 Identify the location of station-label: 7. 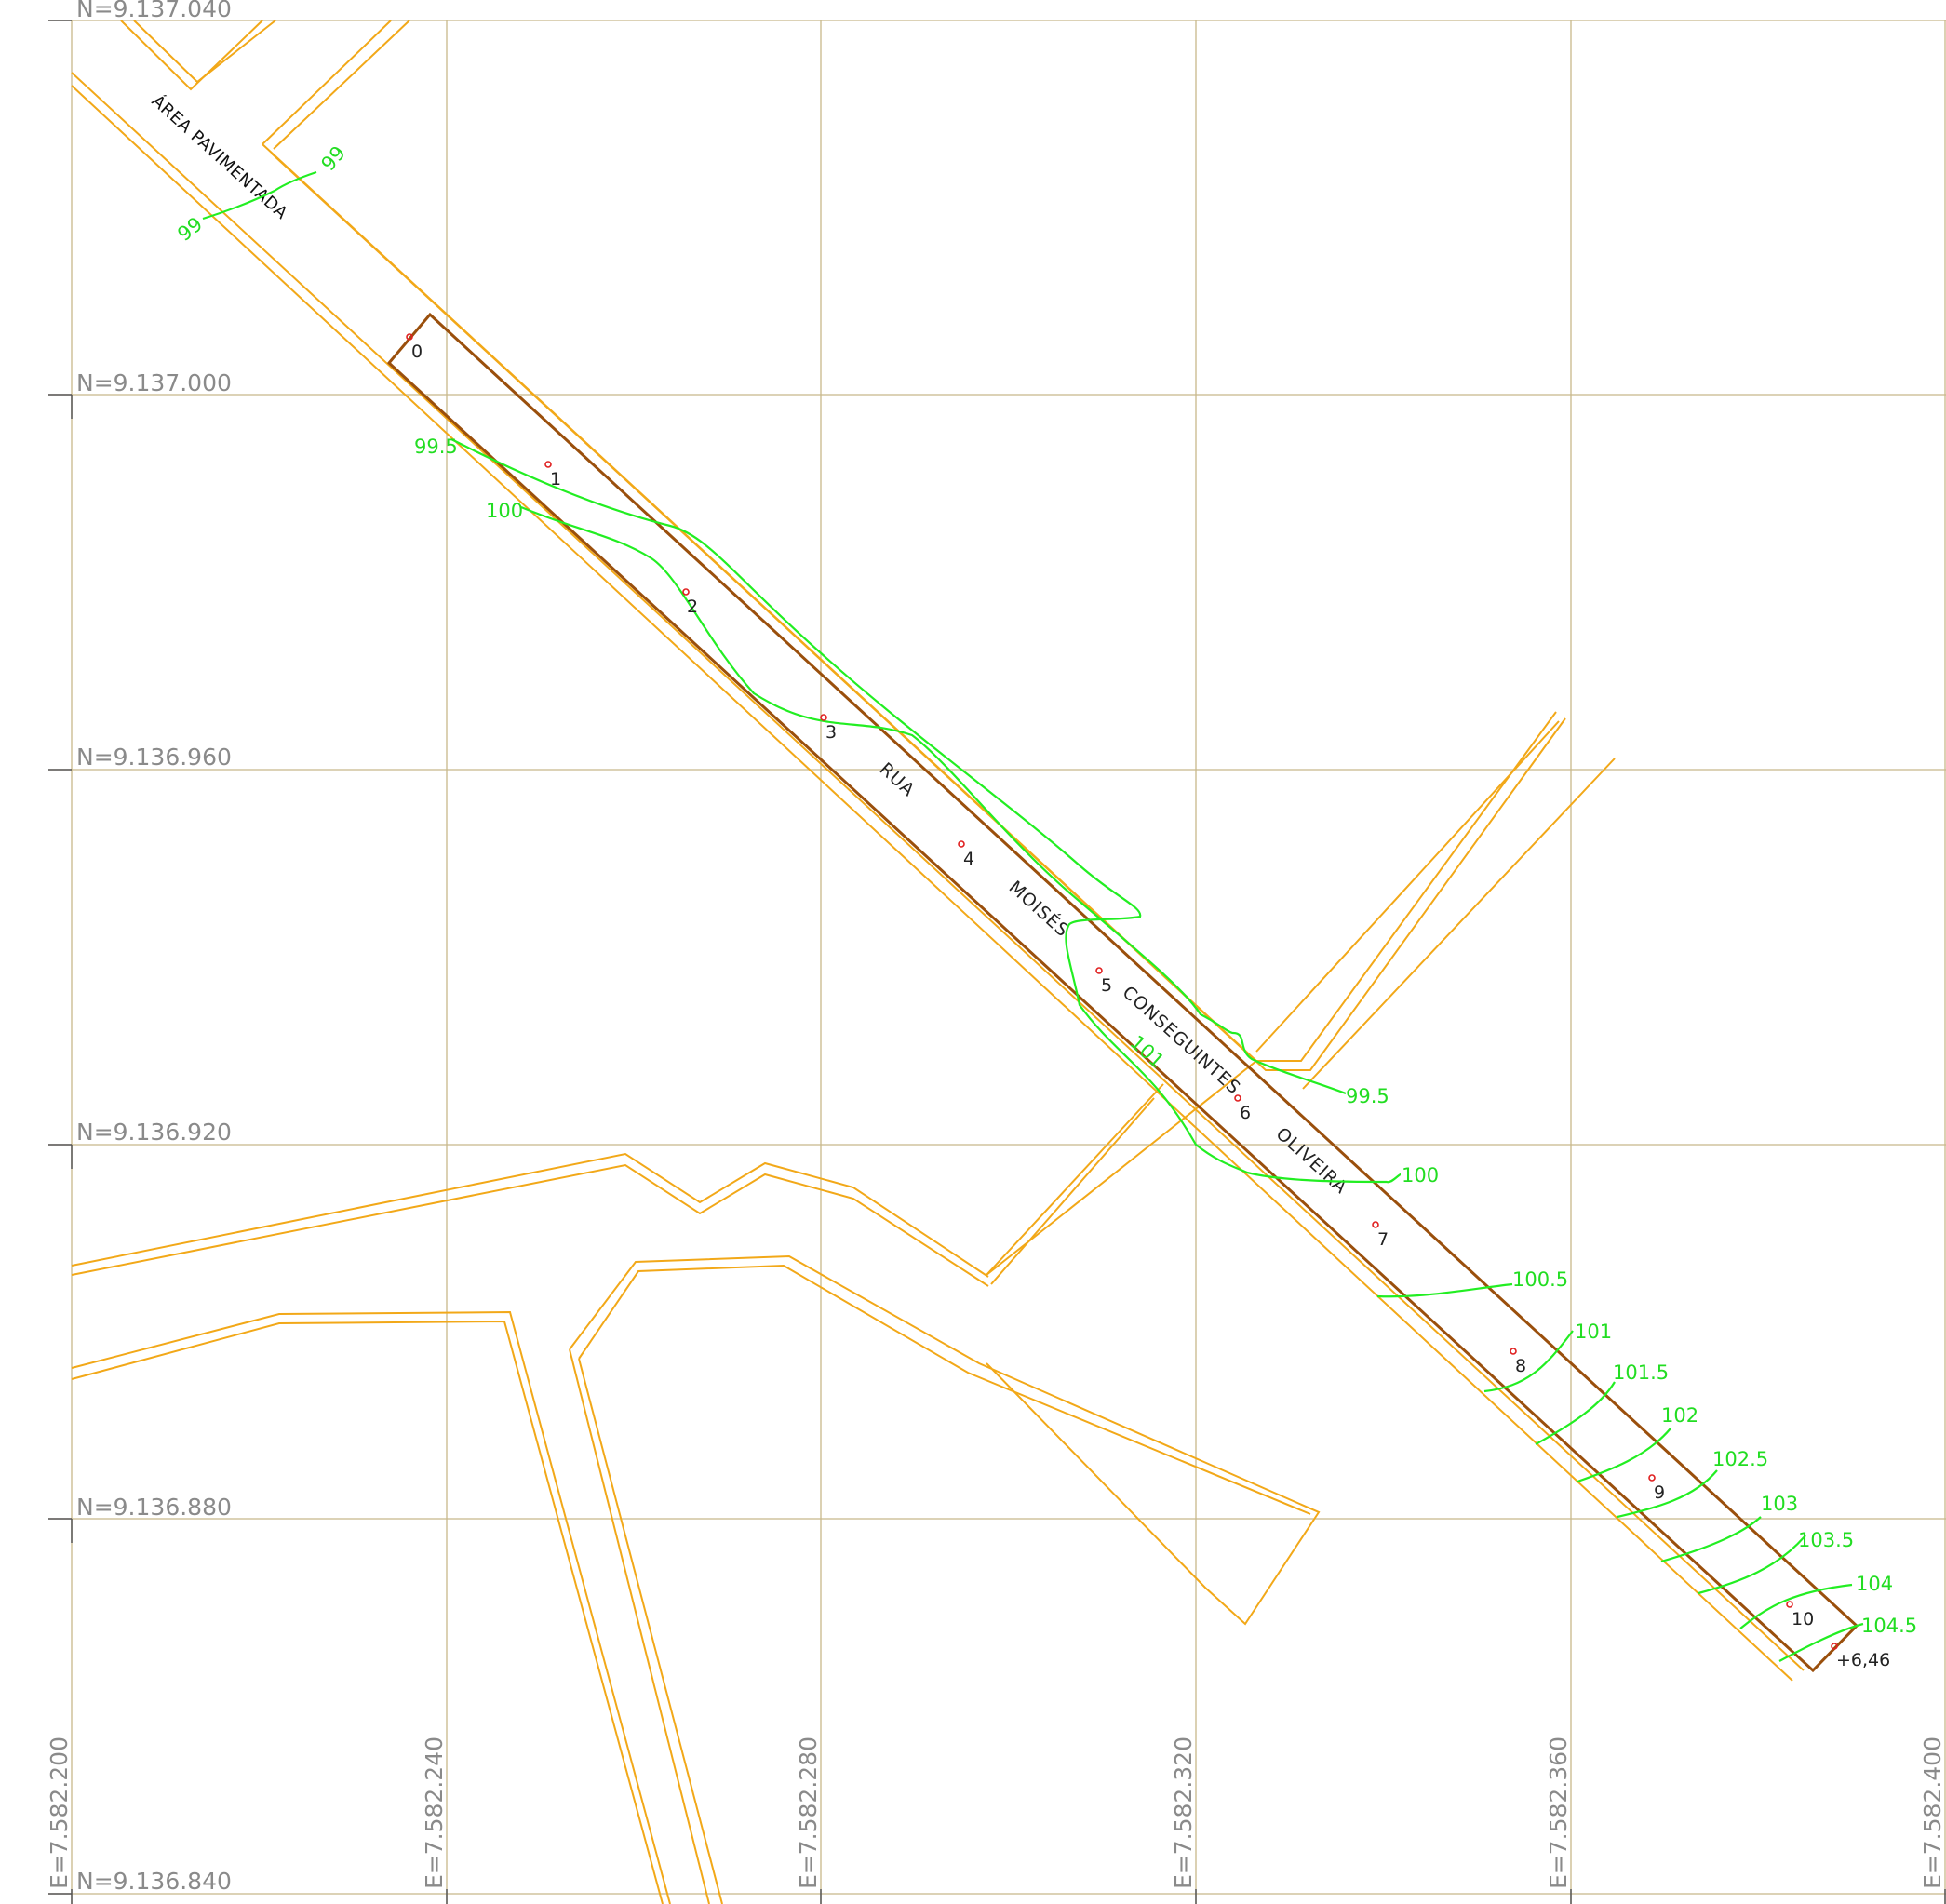
(1383, 1239).